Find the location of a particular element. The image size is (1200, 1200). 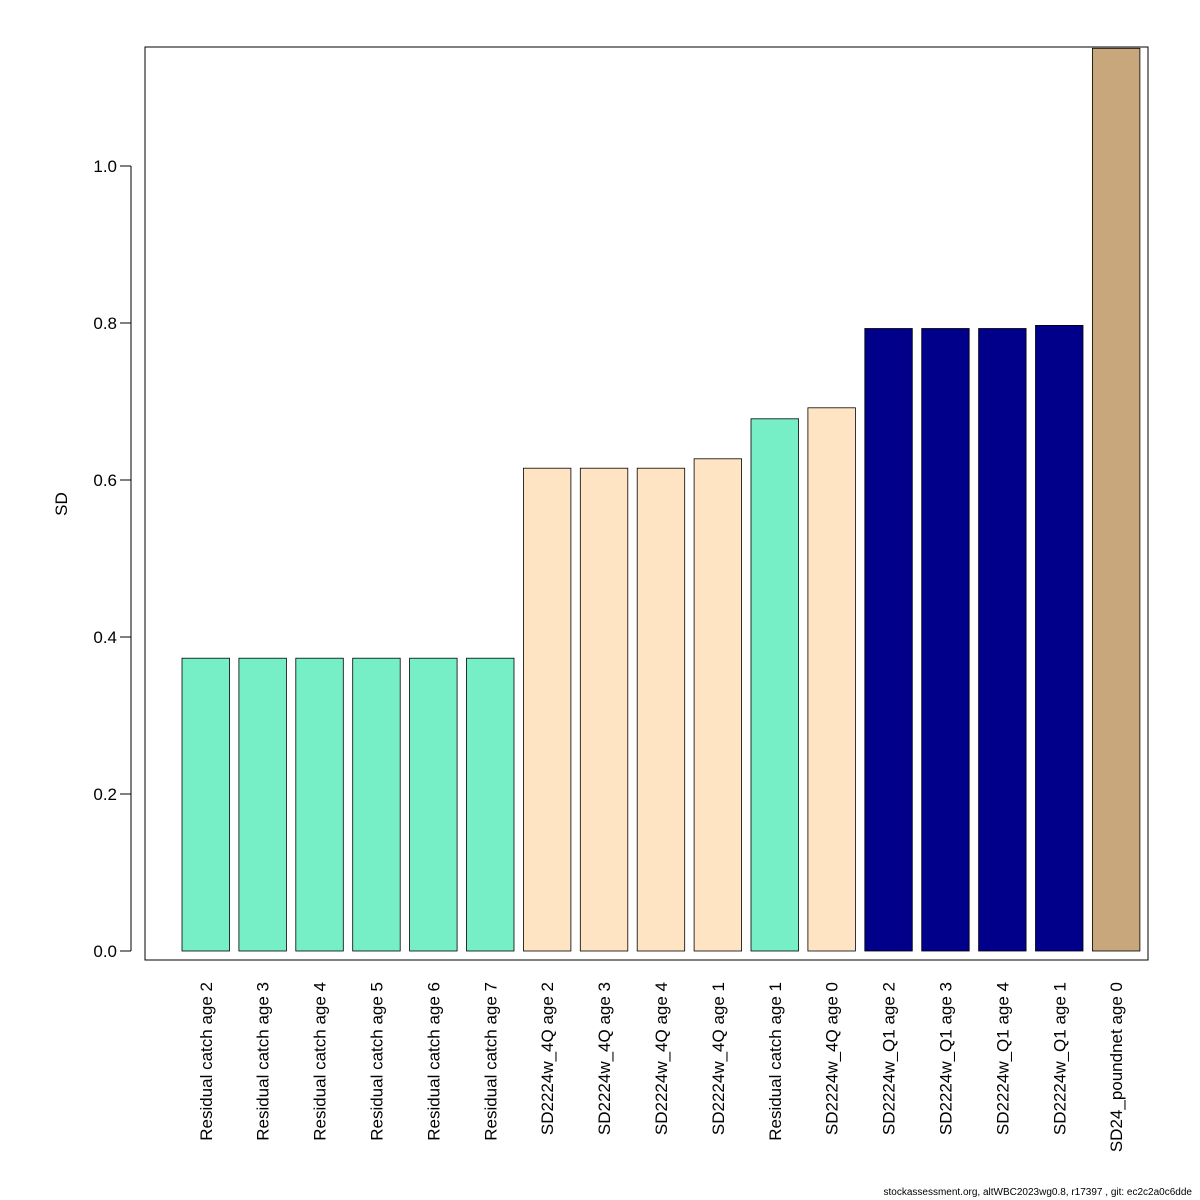

x-tick-label: SD2224w_4Q age 3 is located at coordinates (604, 1058).